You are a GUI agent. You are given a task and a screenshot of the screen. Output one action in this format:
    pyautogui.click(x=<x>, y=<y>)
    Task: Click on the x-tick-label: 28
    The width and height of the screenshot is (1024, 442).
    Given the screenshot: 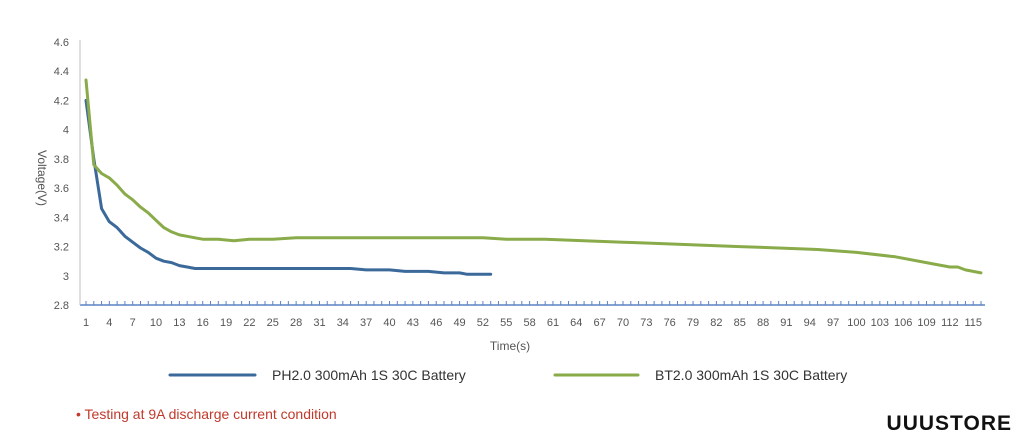 What is the action you would take?
    pyautogui.click(x=296, y=323)
    